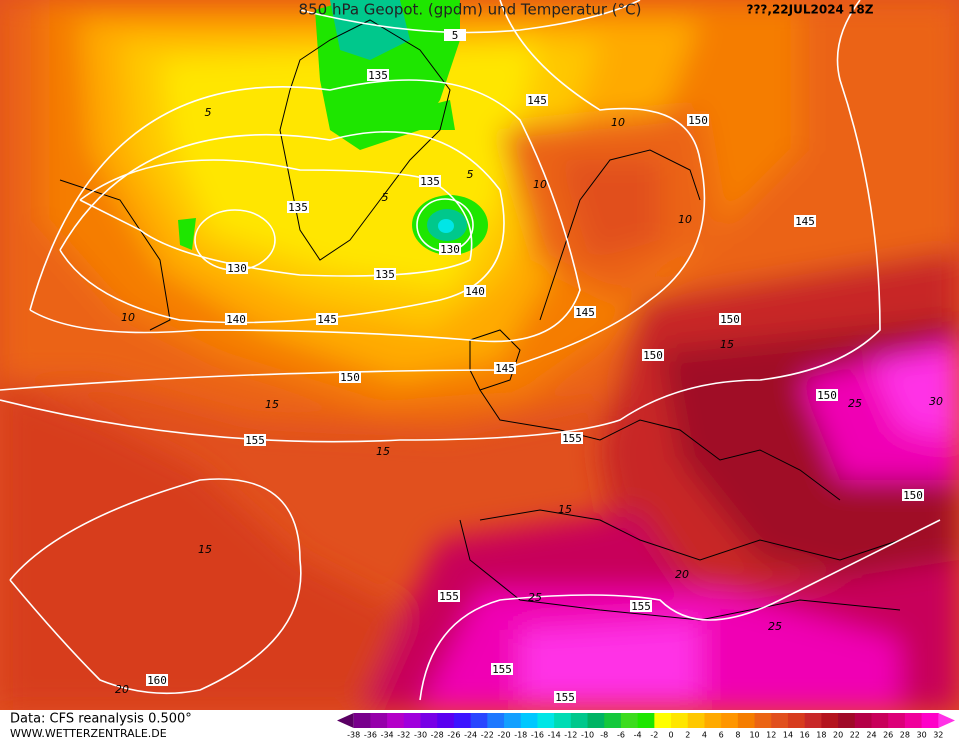 The width and height of the screenshot is (959, 741). I want to click on scale-tick-label: 22, so click(855, 735).